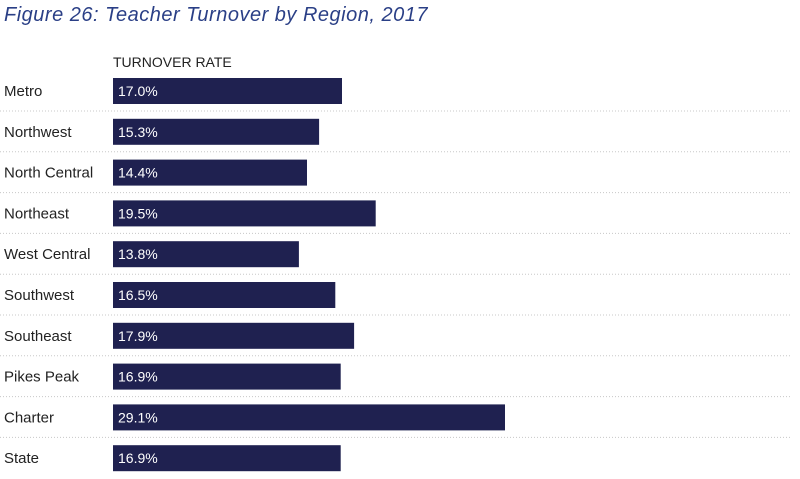  What do you see at coordinates (138, 91) in the screenshot?
I see `bar-value-label: 17.0%` at bounding box center [138, 91].